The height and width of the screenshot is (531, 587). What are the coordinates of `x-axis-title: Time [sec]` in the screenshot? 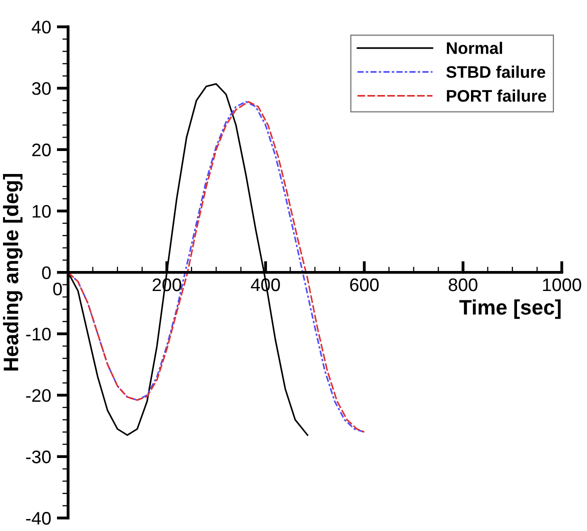 It's located at (510, 309).